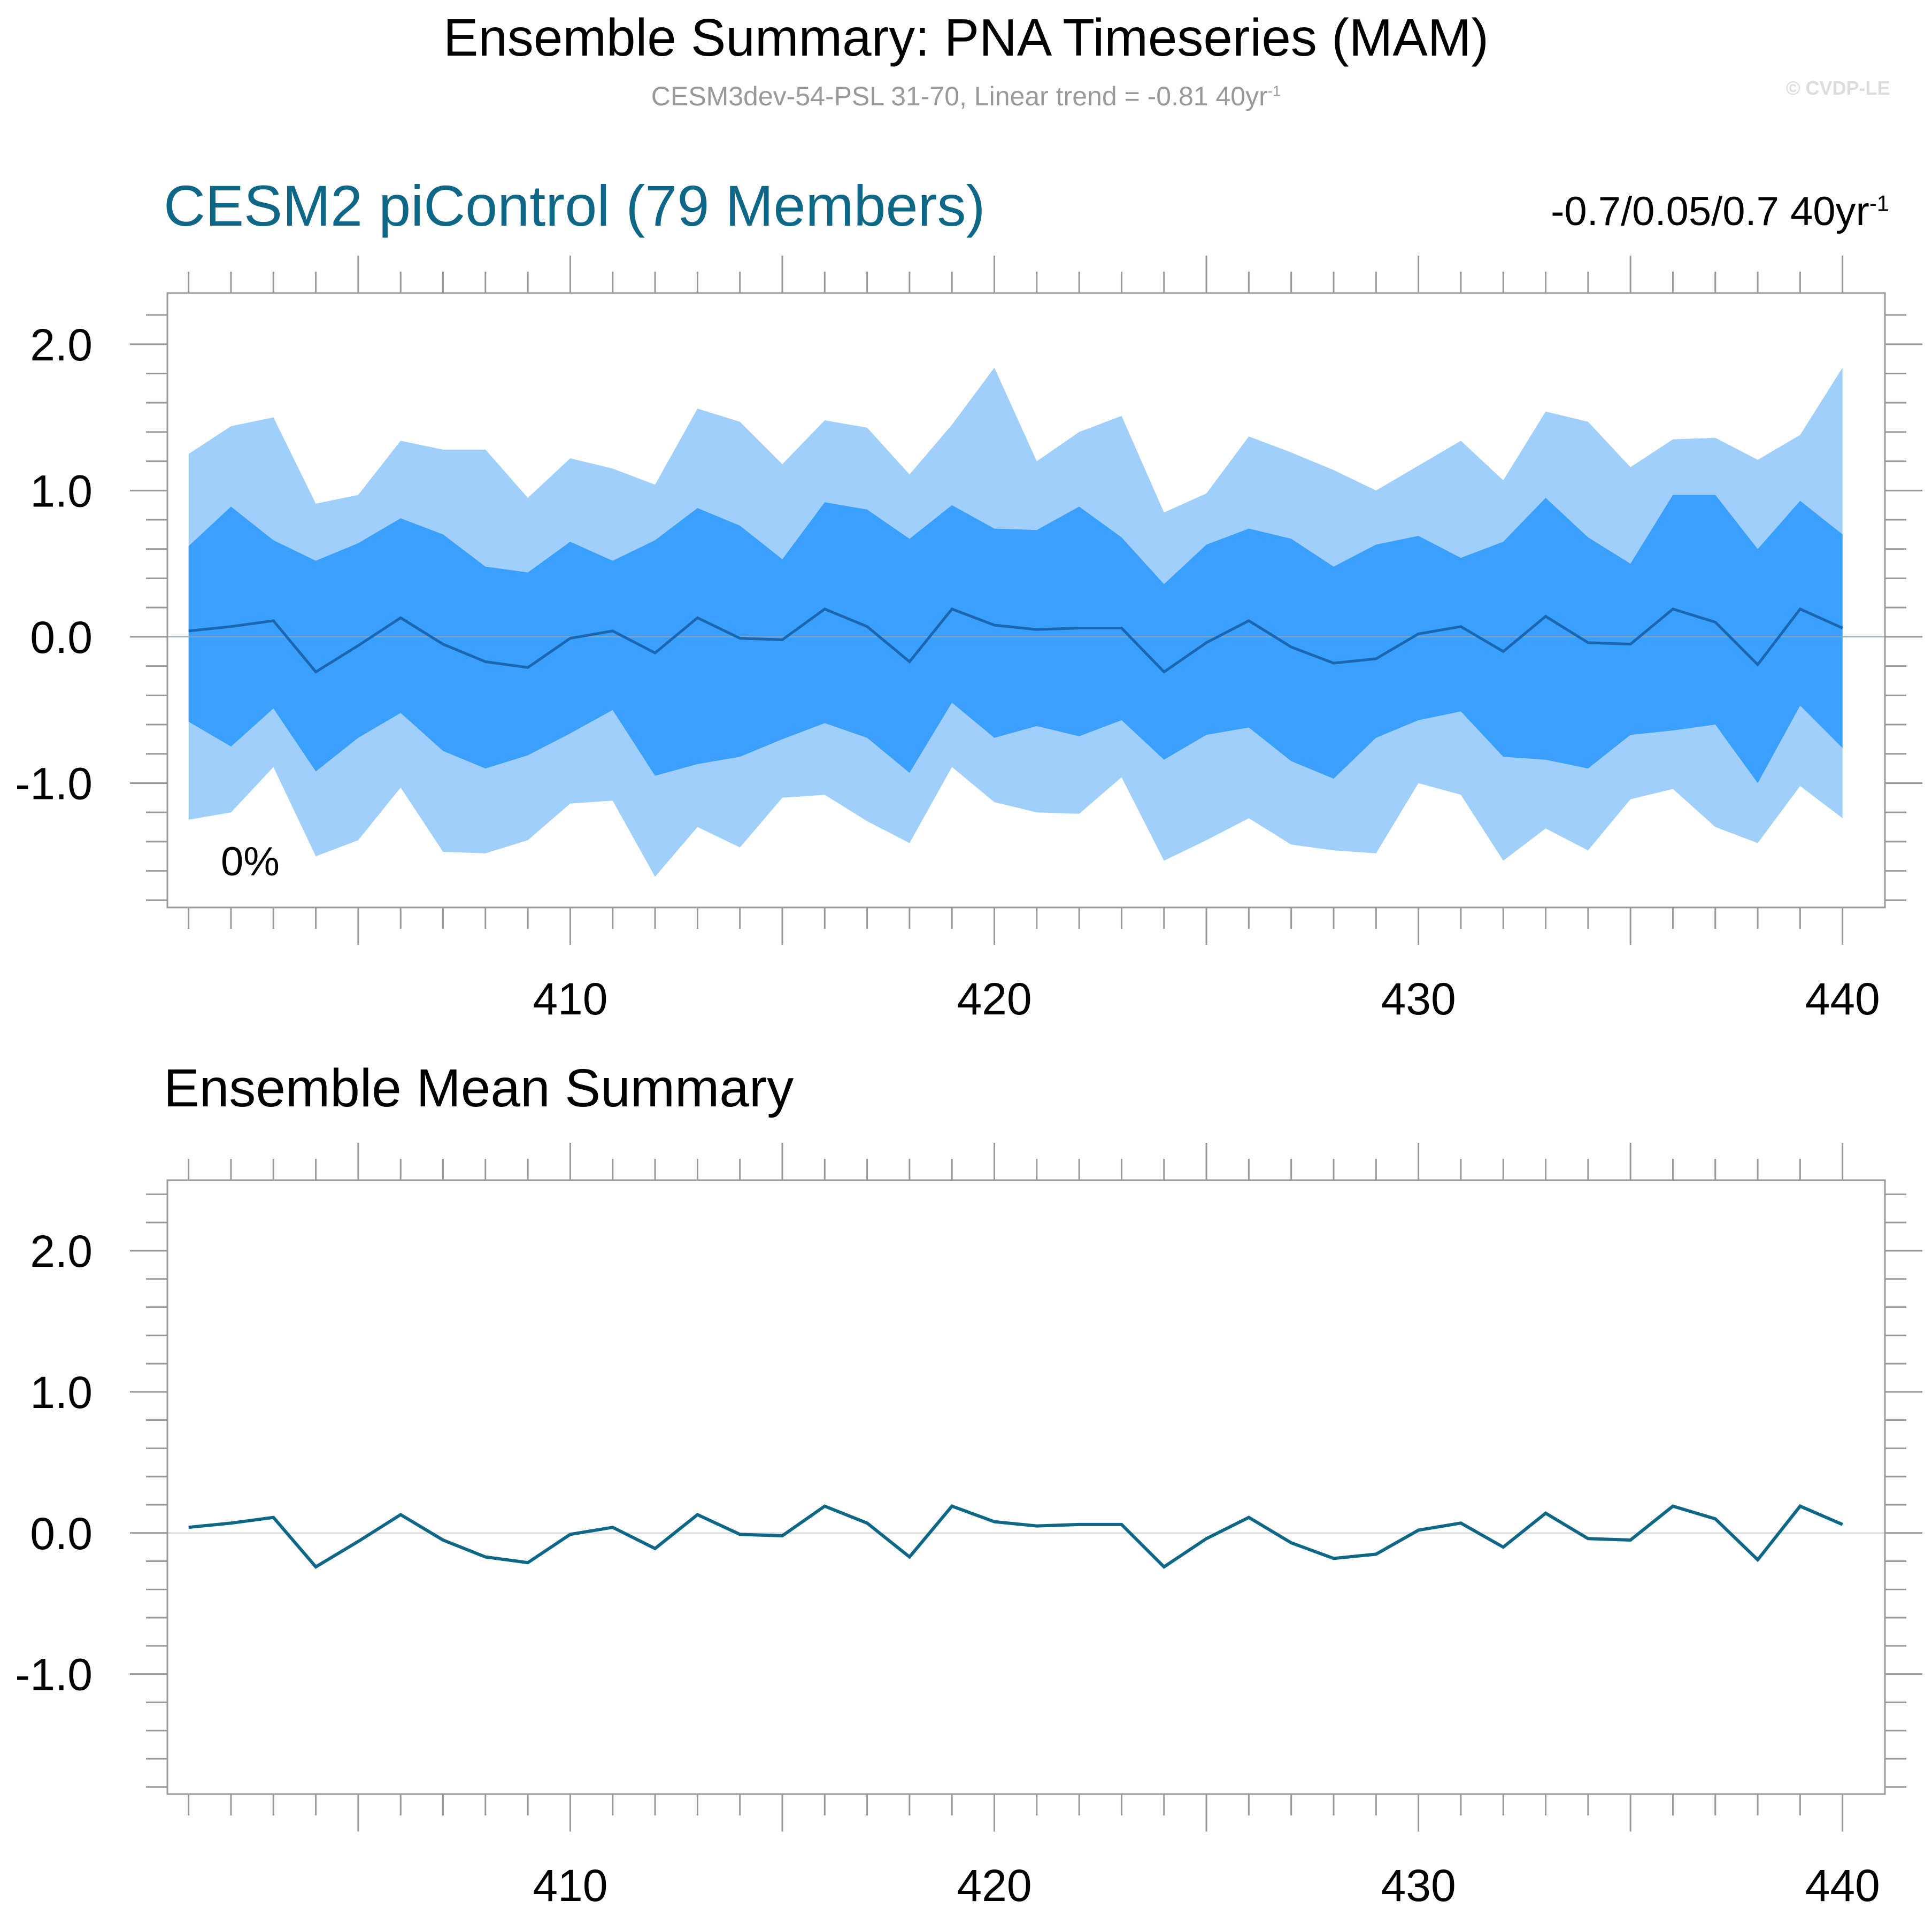 This screenshot has width=1932, height=1924. Describe the element at coordinates (1843, 999) in the screenshot. I see `panel1-x-tick-label-440: 440` at that location.